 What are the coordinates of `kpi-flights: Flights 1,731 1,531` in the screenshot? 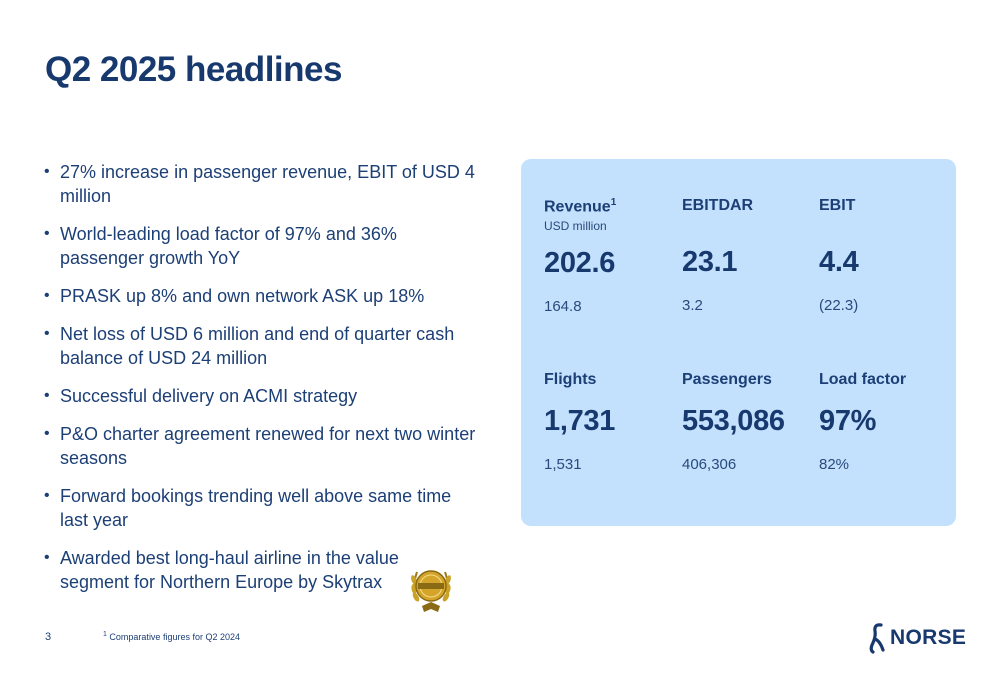 It's located at (609, 422).